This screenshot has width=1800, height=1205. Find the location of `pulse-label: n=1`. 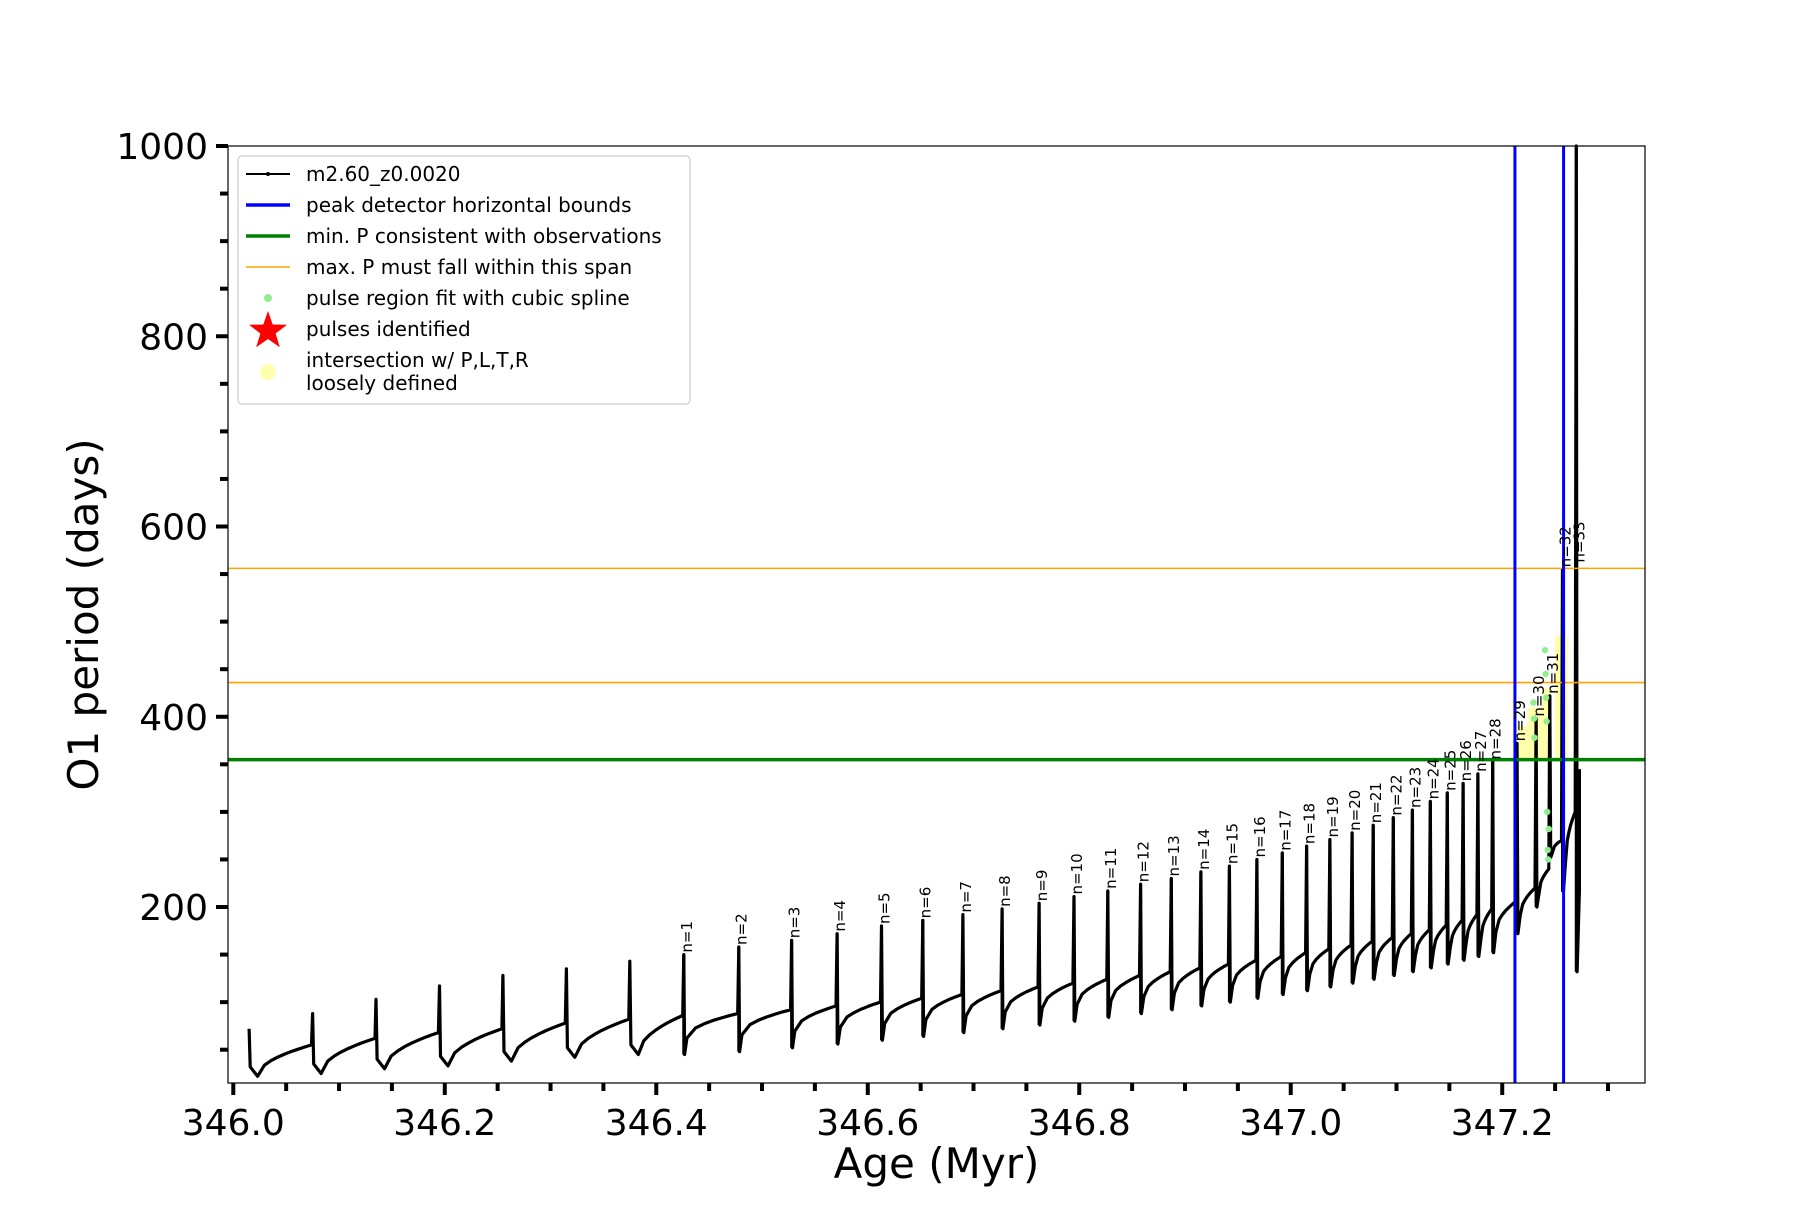

pulse-label: n=1 is located at coordinates (687, 937).